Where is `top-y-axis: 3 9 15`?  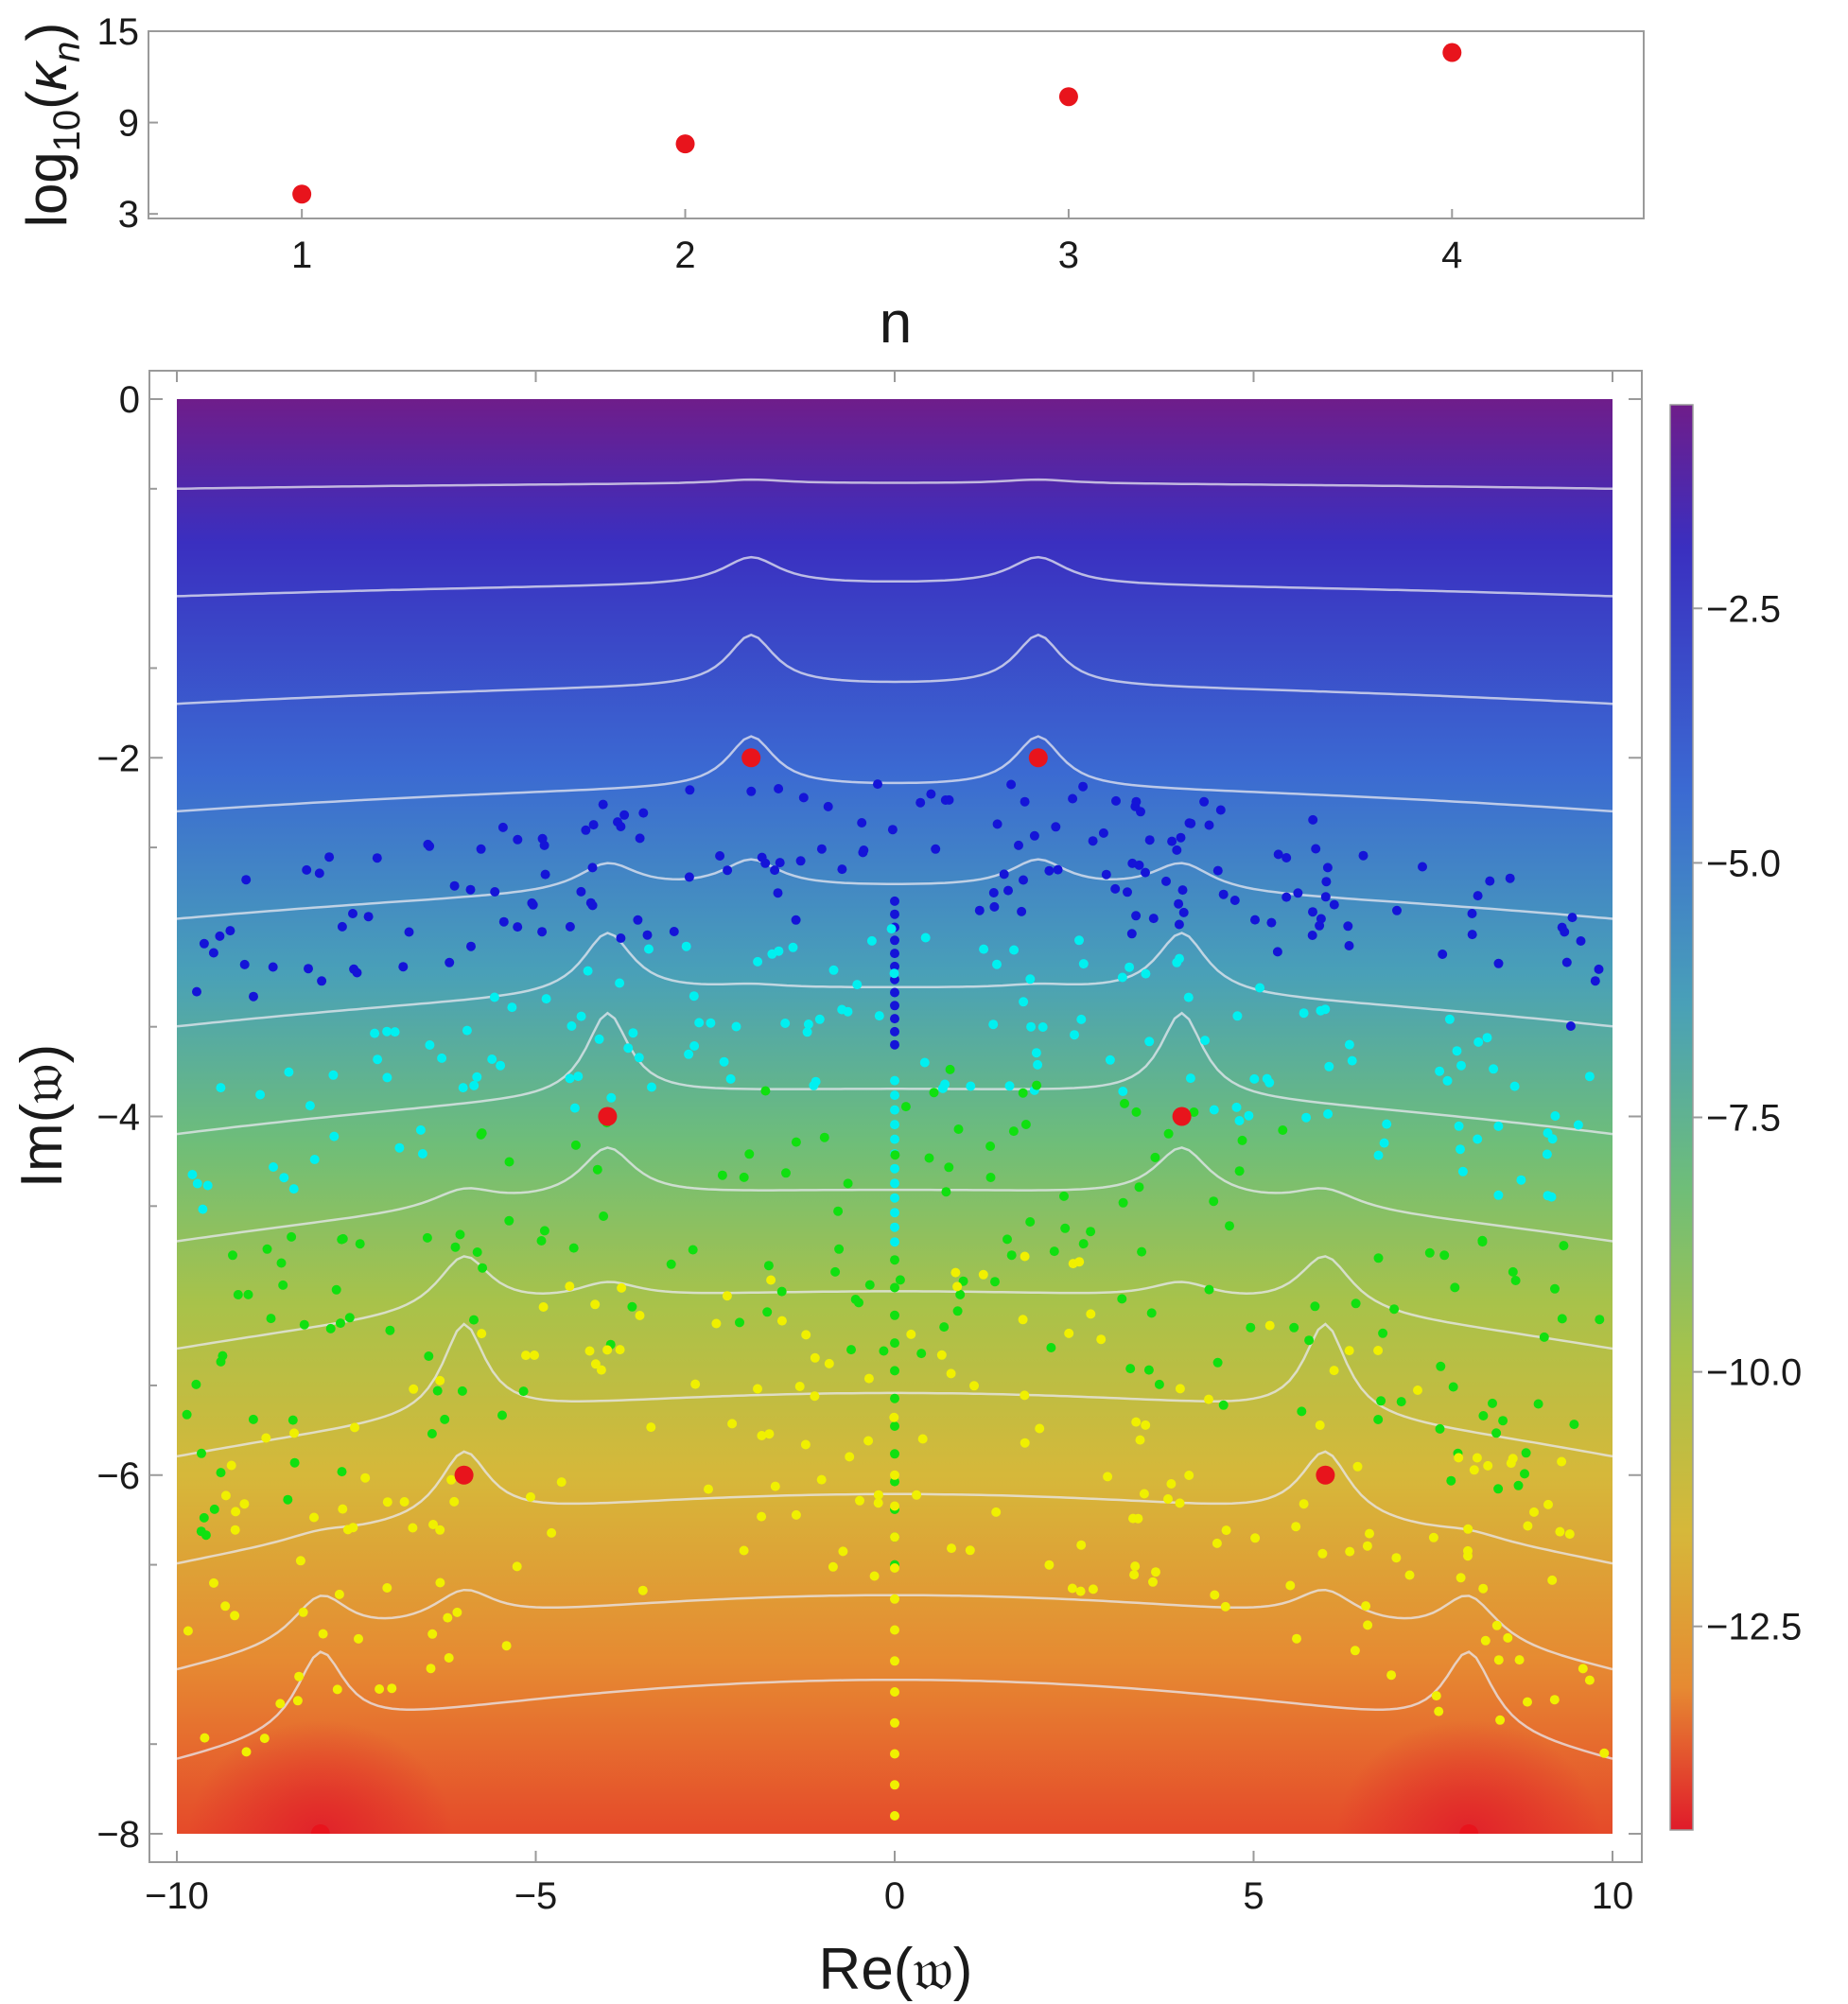 top-y-axis: 3 9 15 is located at coordinates (127, 123).